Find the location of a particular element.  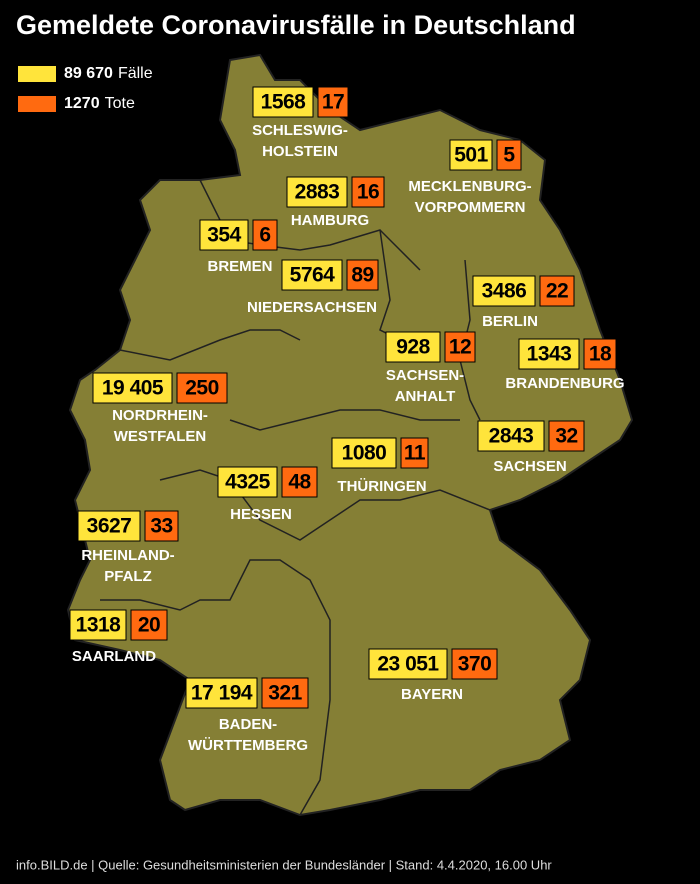

state: 354 6 BREMEN is located at coordinates (238, 247).